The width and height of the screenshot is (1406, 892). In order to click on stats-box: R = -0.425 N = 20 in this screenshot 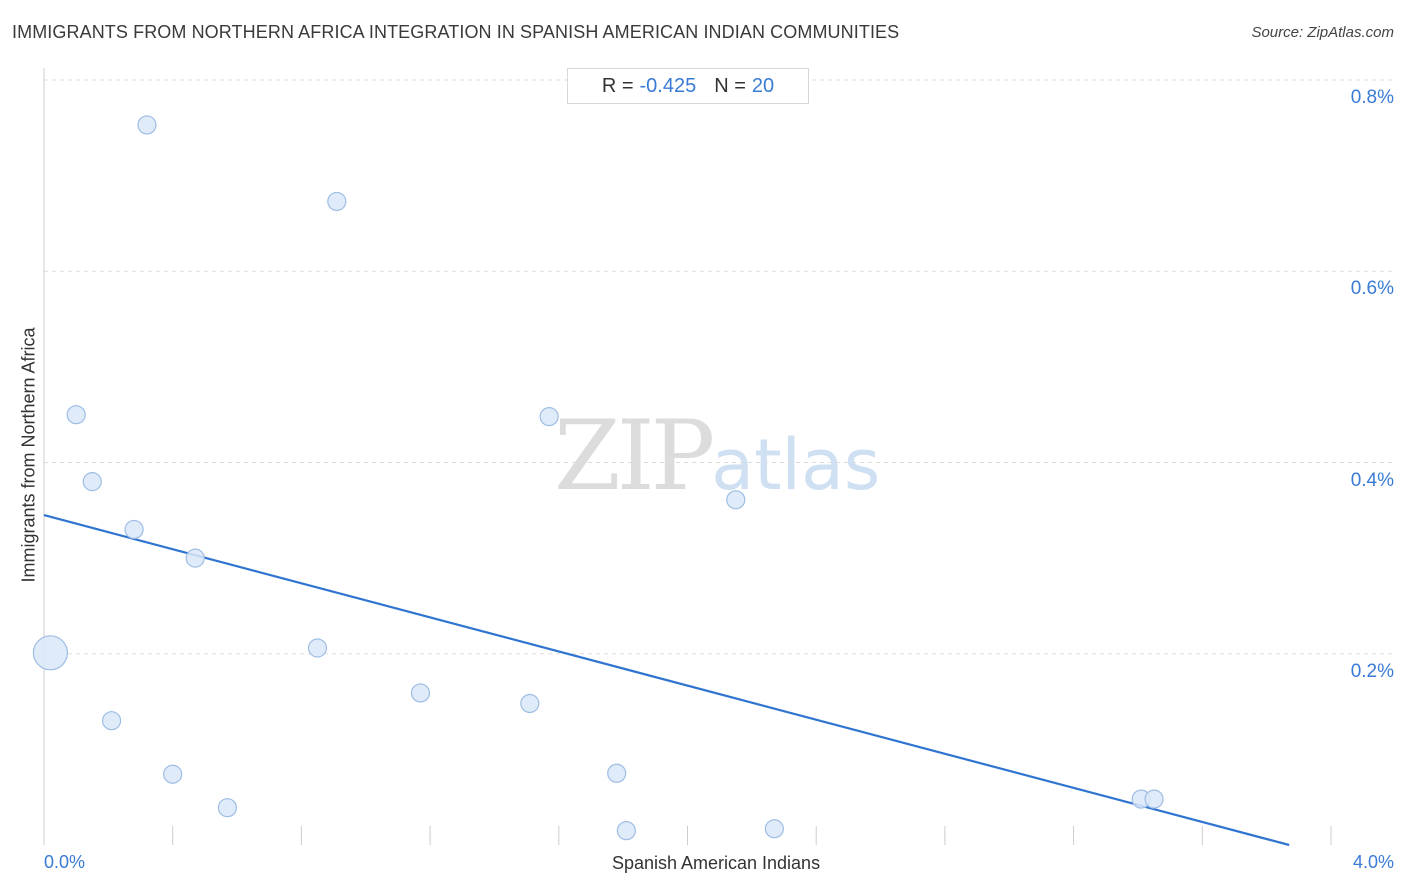, I will do `click(688, 86)`.